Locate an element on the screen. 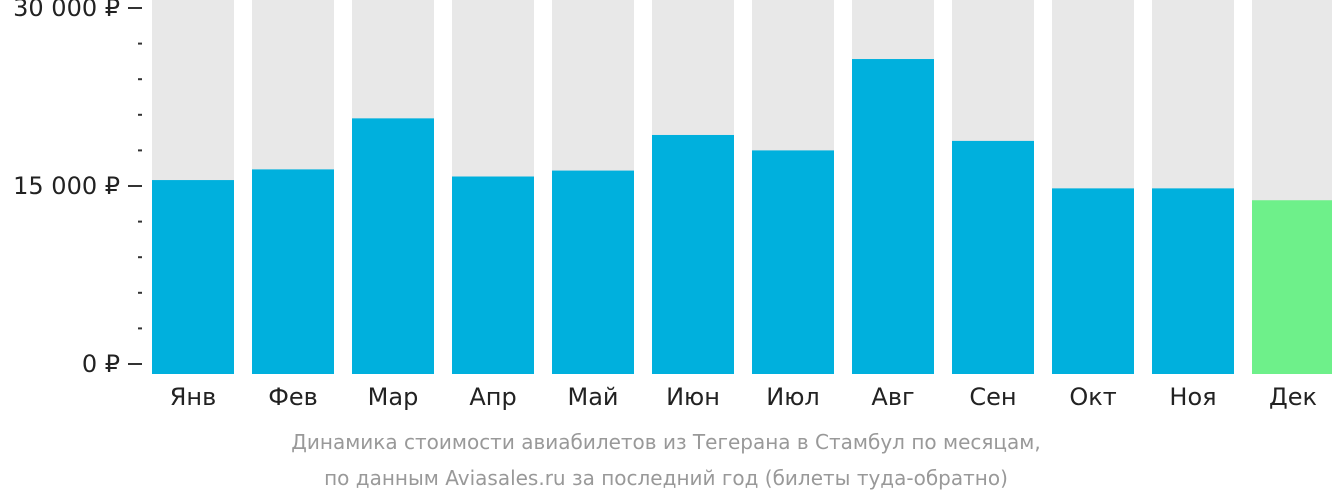 The image size is (1332, 502). x-tick-label: Дек is located at coordinates (1293, 397).